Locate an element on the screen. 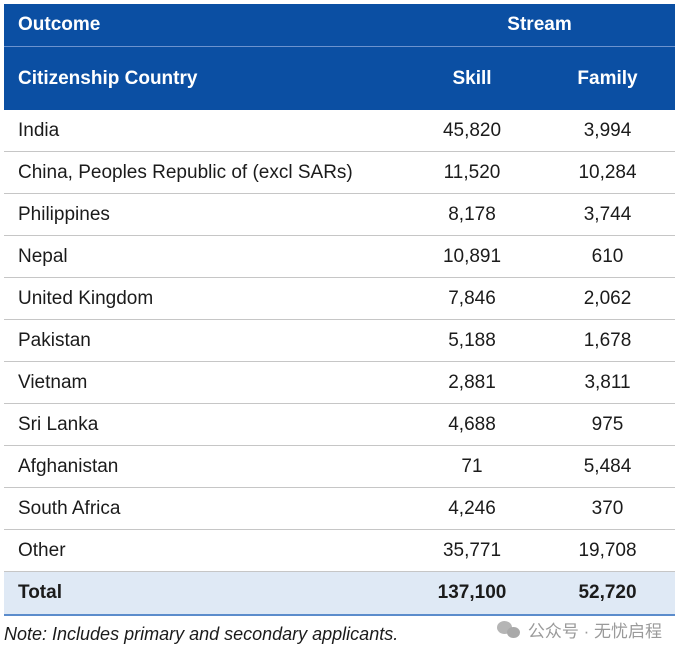  skill-cell: 2,881 is located at coordinates (472, 382).